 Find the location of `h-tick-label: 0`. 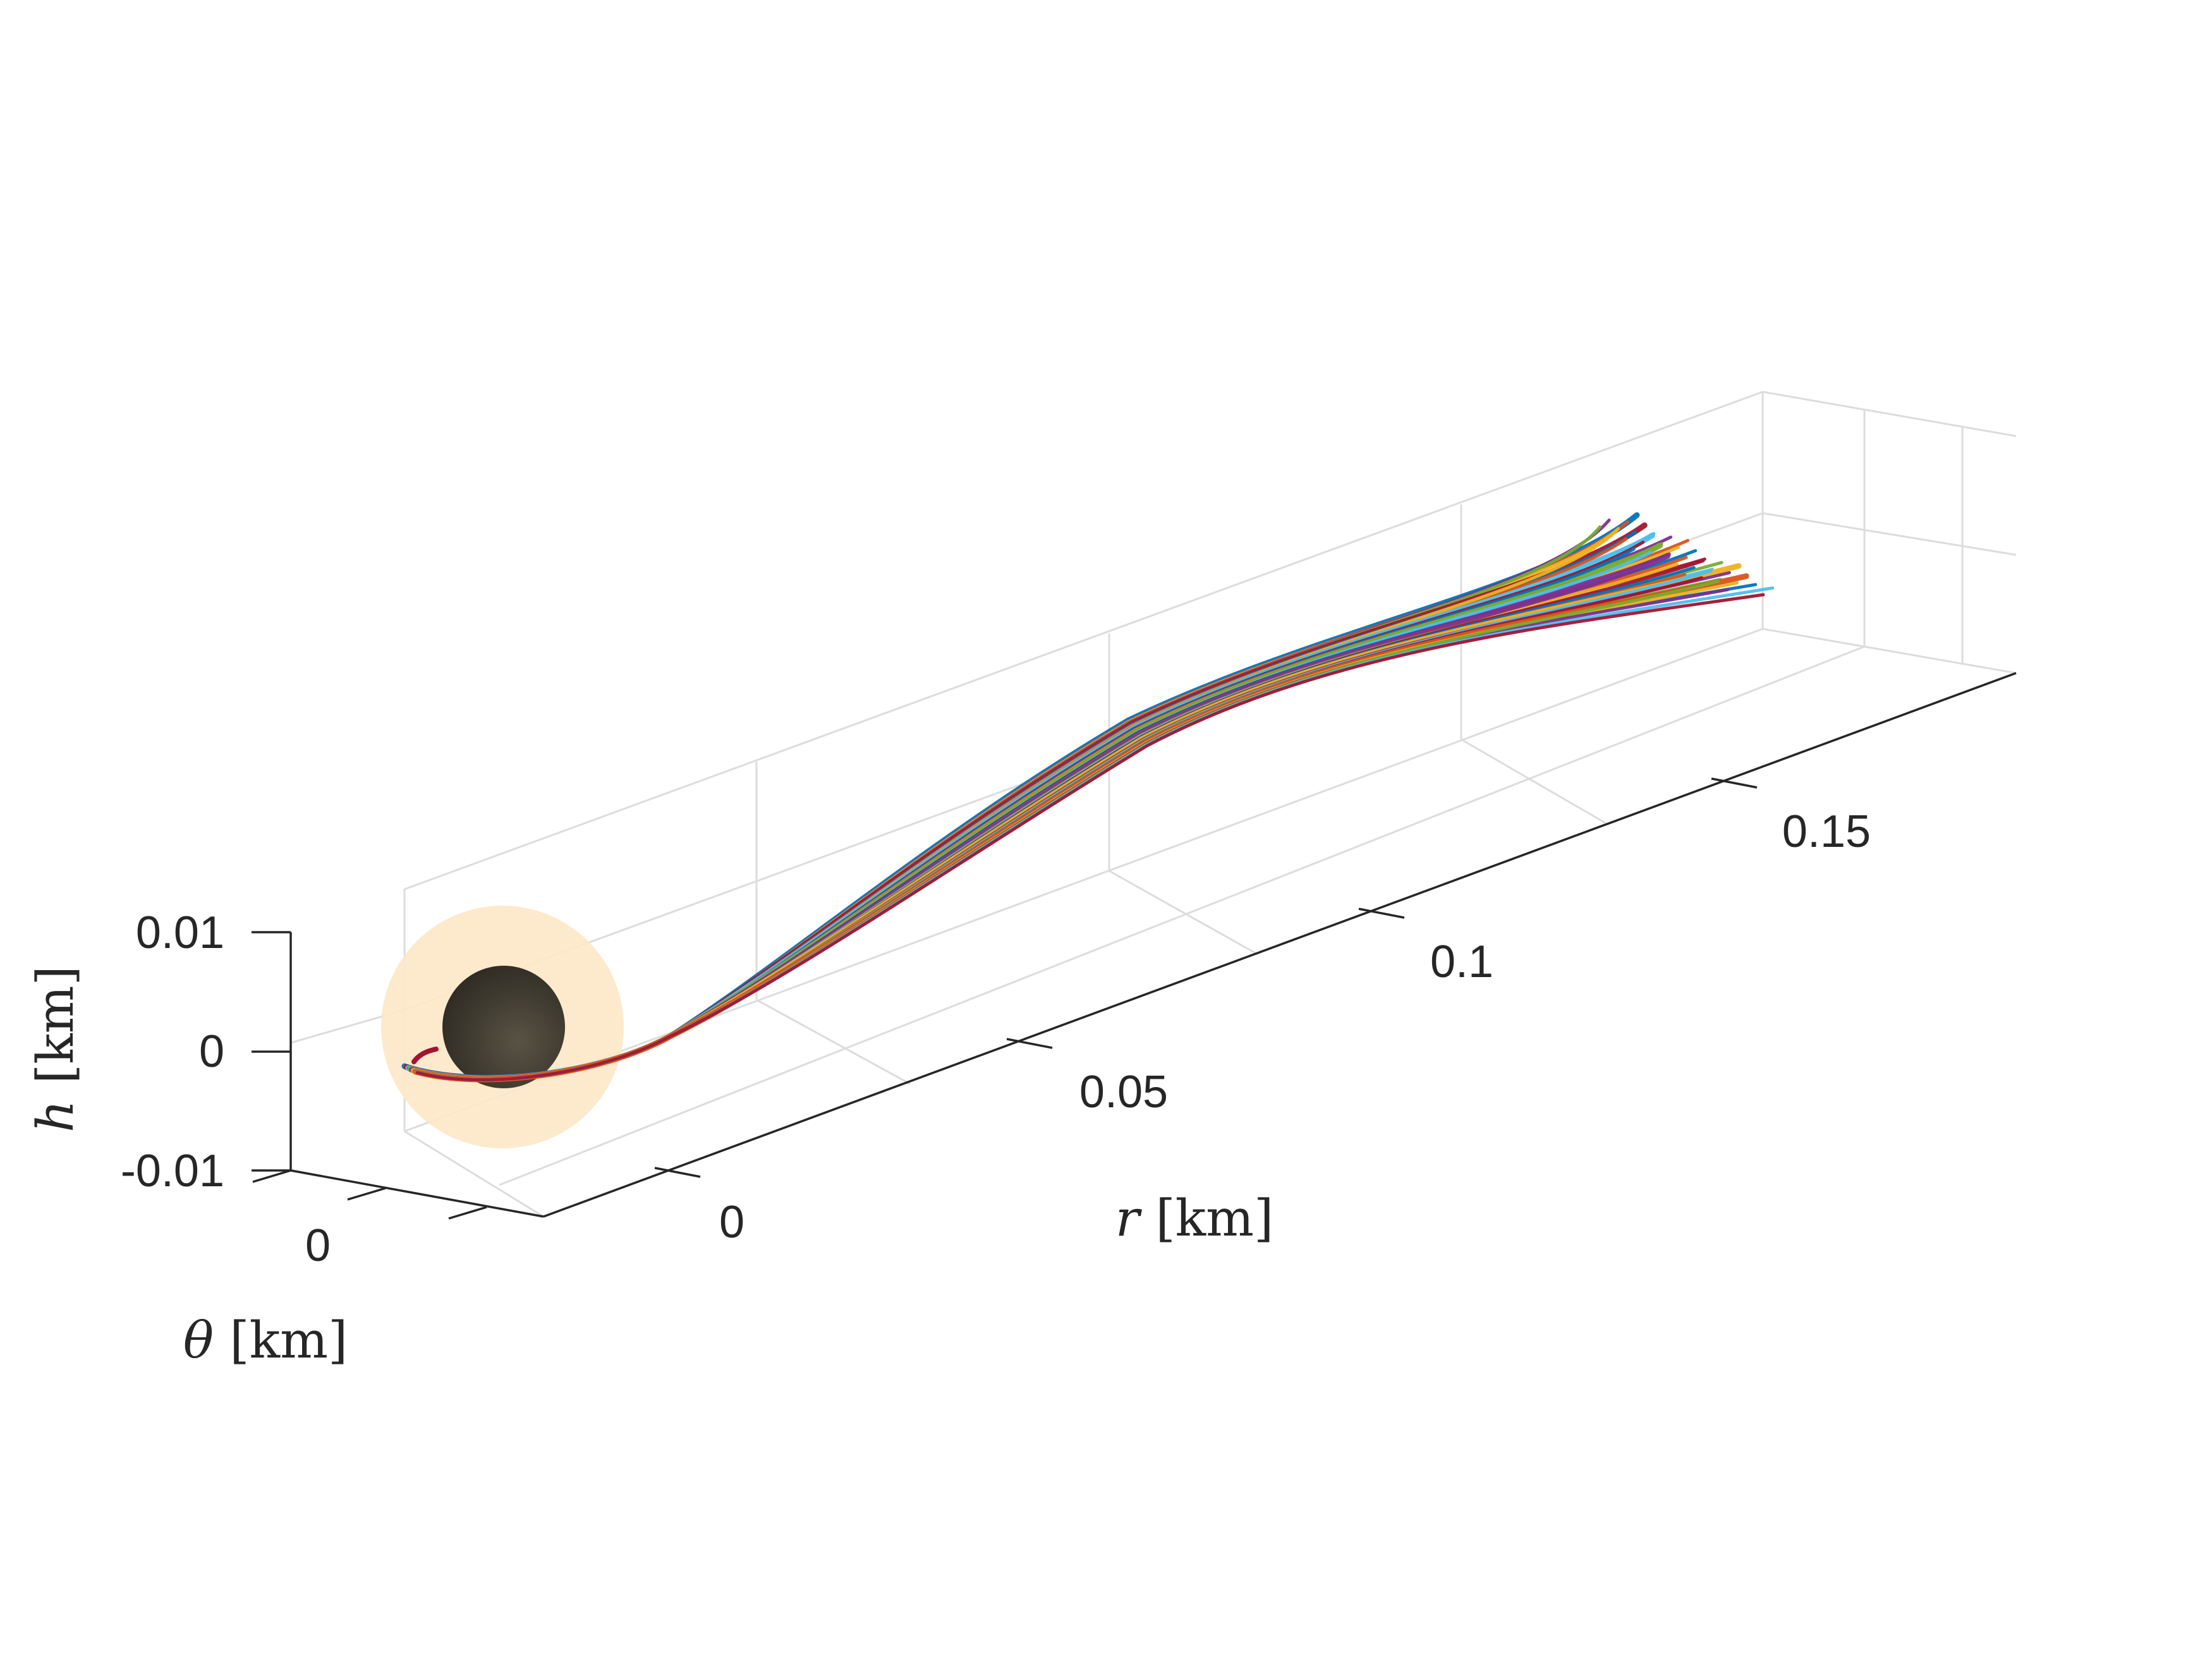

h-tick-label: 0 is located at coordinates (211, 1051).